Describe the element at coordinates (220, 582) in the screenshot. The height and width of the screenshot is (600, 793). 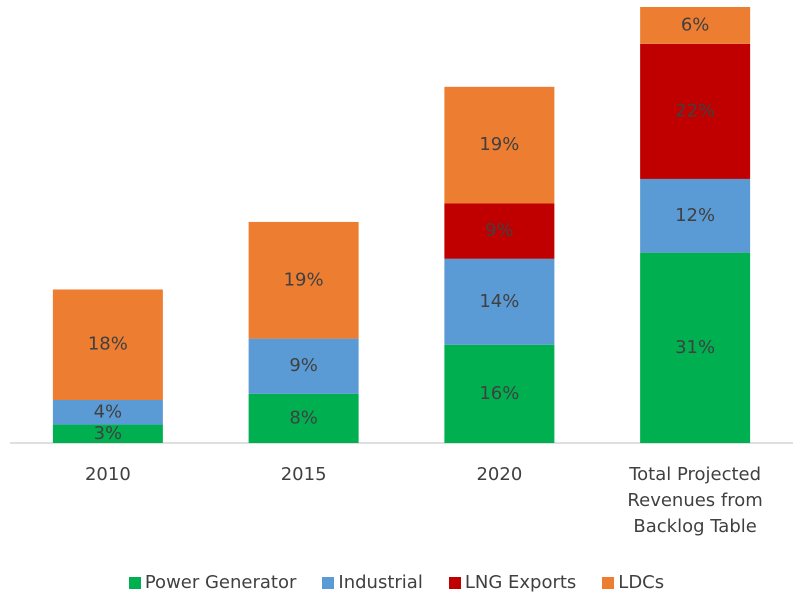
I see `legend-label: Power Generator` at that location.